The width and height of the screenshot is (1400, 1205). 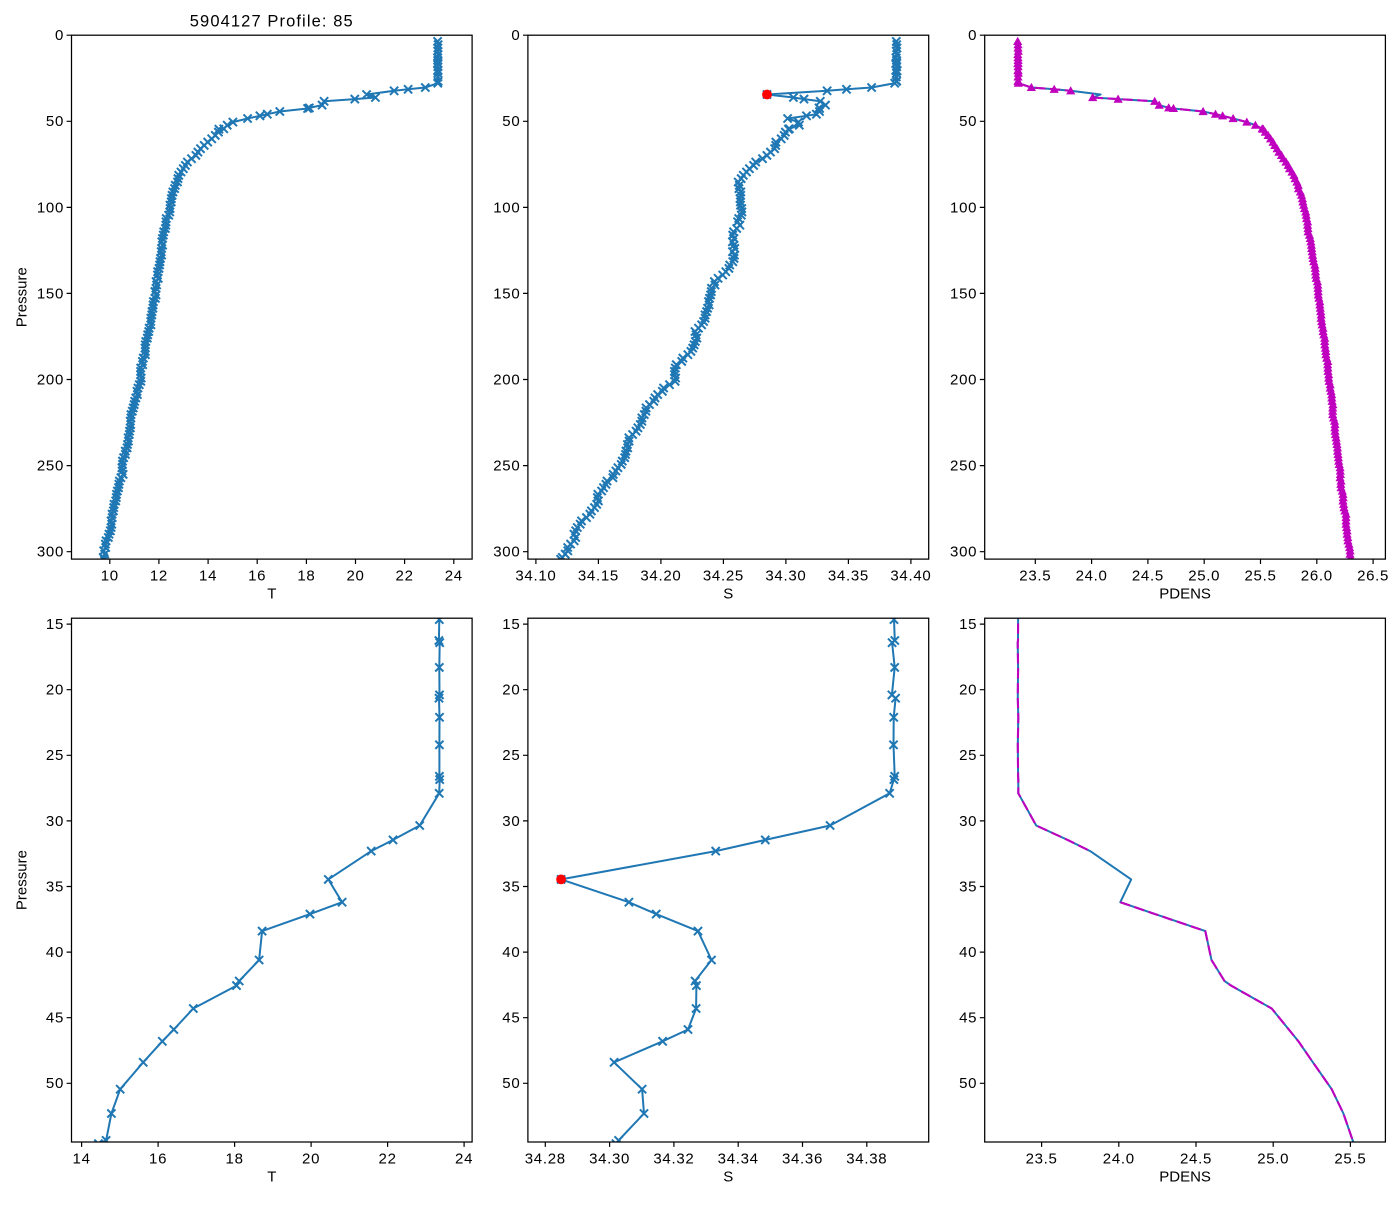 What do you see at coordinates (738, 1158) in the screenshot?
I see `svg-text: 34.34` at bounding box center [738, 1158].